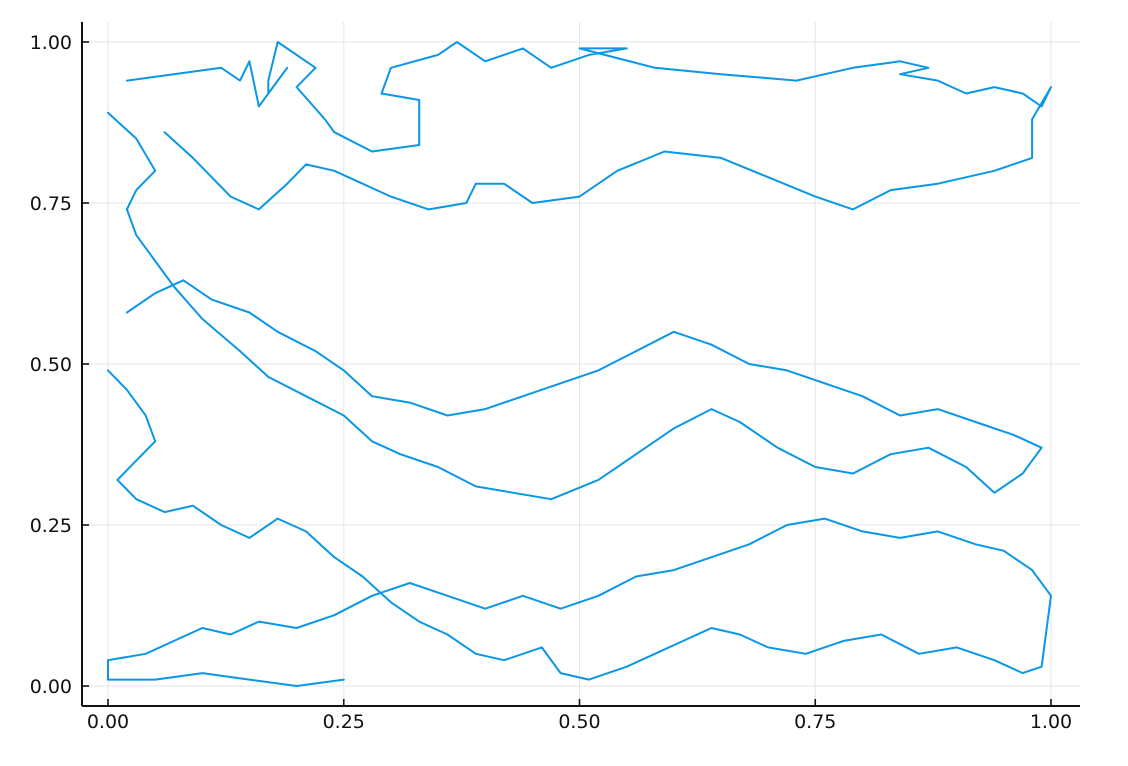 This screenshot has width=1128, height=766. What do you see at coordinates (579, 722) in the screenshot?
I see `x-tick-label-2: 0.50` at bounding box center [579, 722].